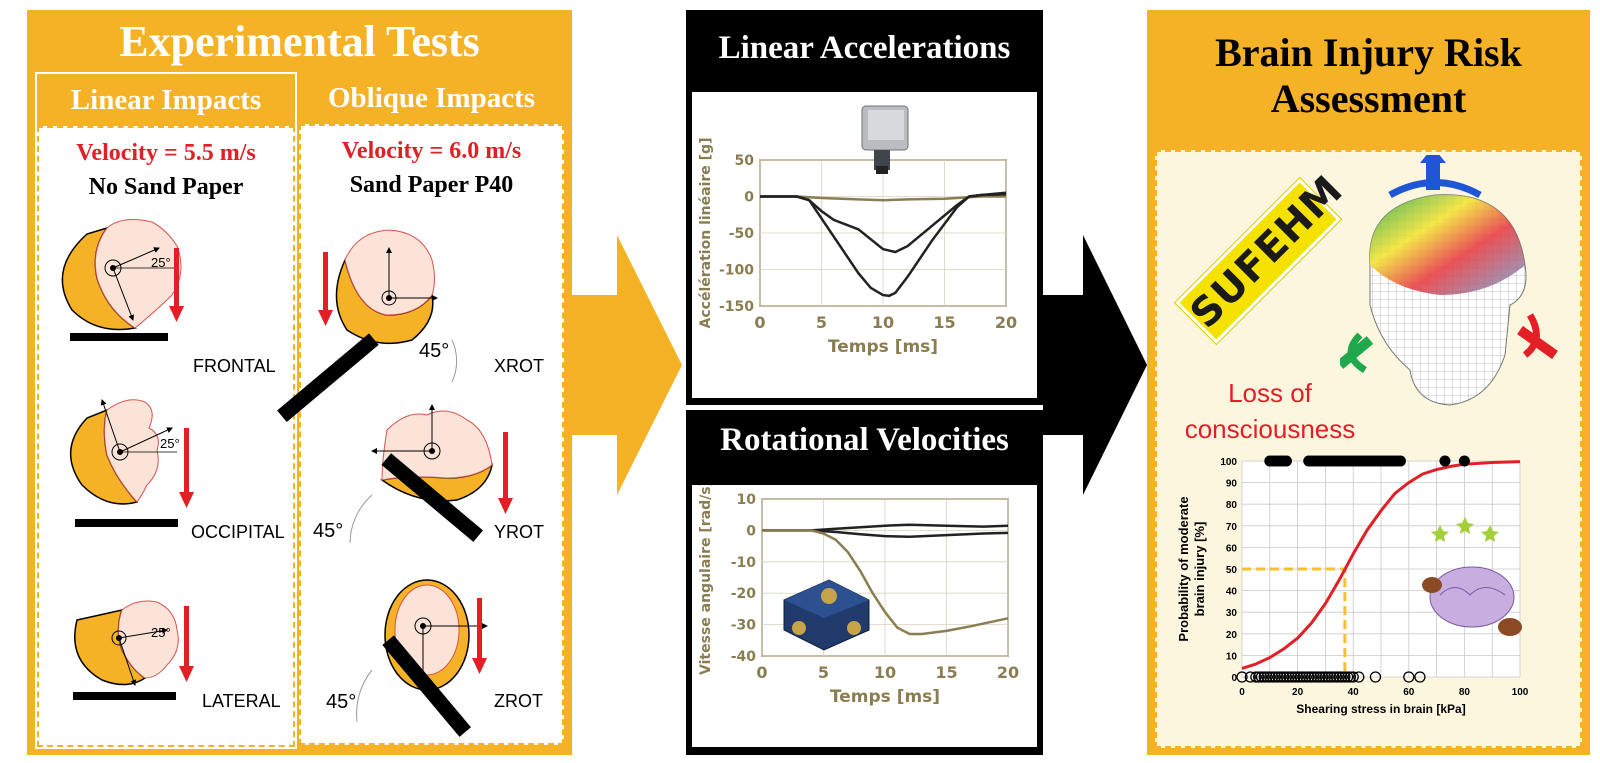 The width and height of the screenshot is (1600, 763). What do you see at coordinates (742, 234) in the screenshot?
I see `y-tick-label: -50` at bounding box center [742, 234].